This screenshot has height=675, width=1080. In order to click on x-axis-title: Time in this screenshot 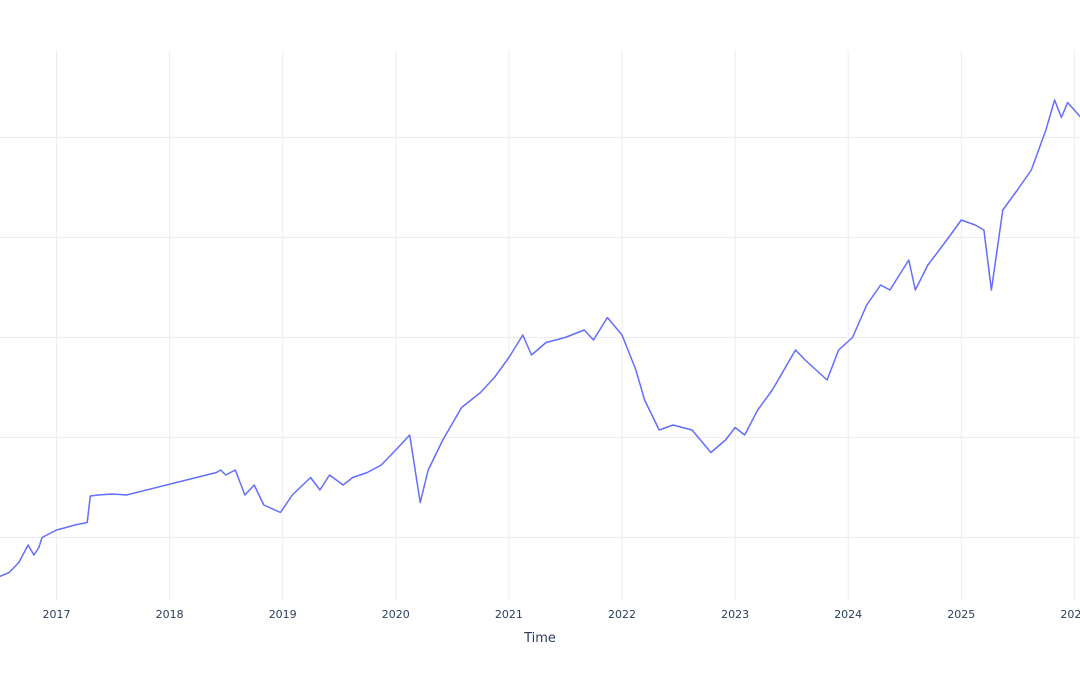, I will do `click(539, 638)`.